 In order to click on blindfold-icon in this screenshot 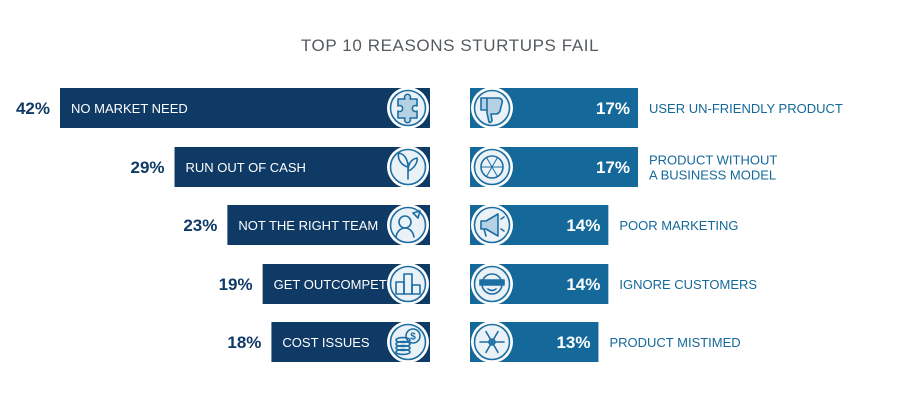, I will do `click(492, 284)`.